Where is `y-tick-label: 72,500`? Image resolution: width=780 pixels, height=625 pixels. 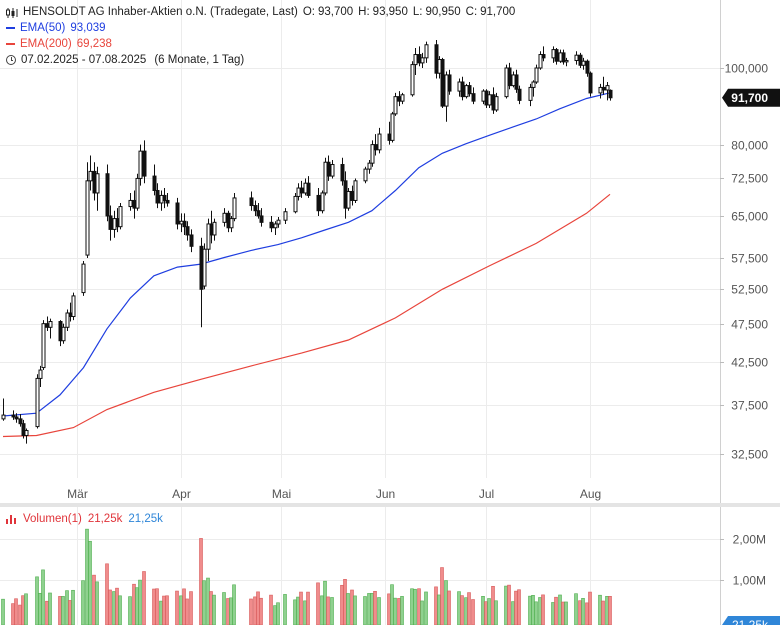
y-tick-label: 72,500 is located at coordinates (749, 179).